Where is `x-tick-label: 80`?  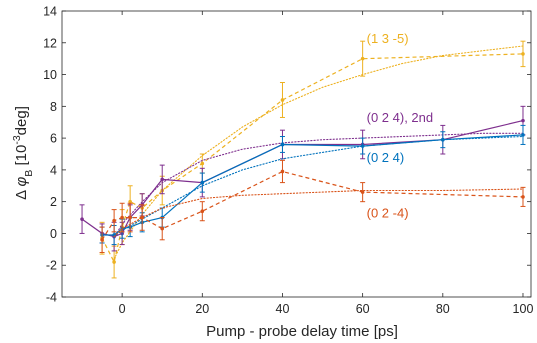
x-tick-label: 80 is located at coordinates (443, 309).